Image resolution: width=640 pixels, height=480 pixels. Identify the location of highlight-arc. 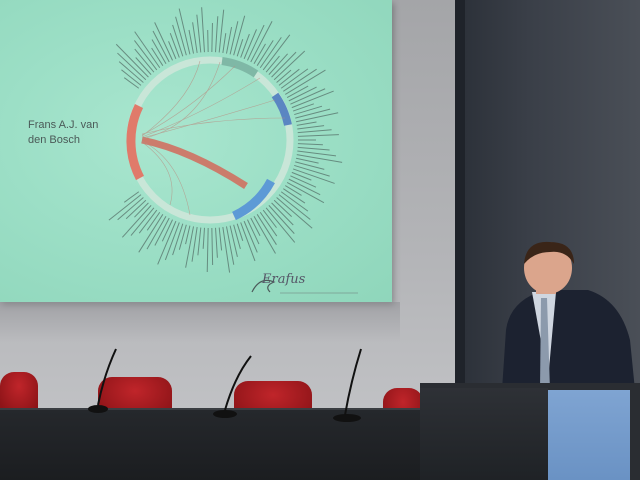
(135, 142).